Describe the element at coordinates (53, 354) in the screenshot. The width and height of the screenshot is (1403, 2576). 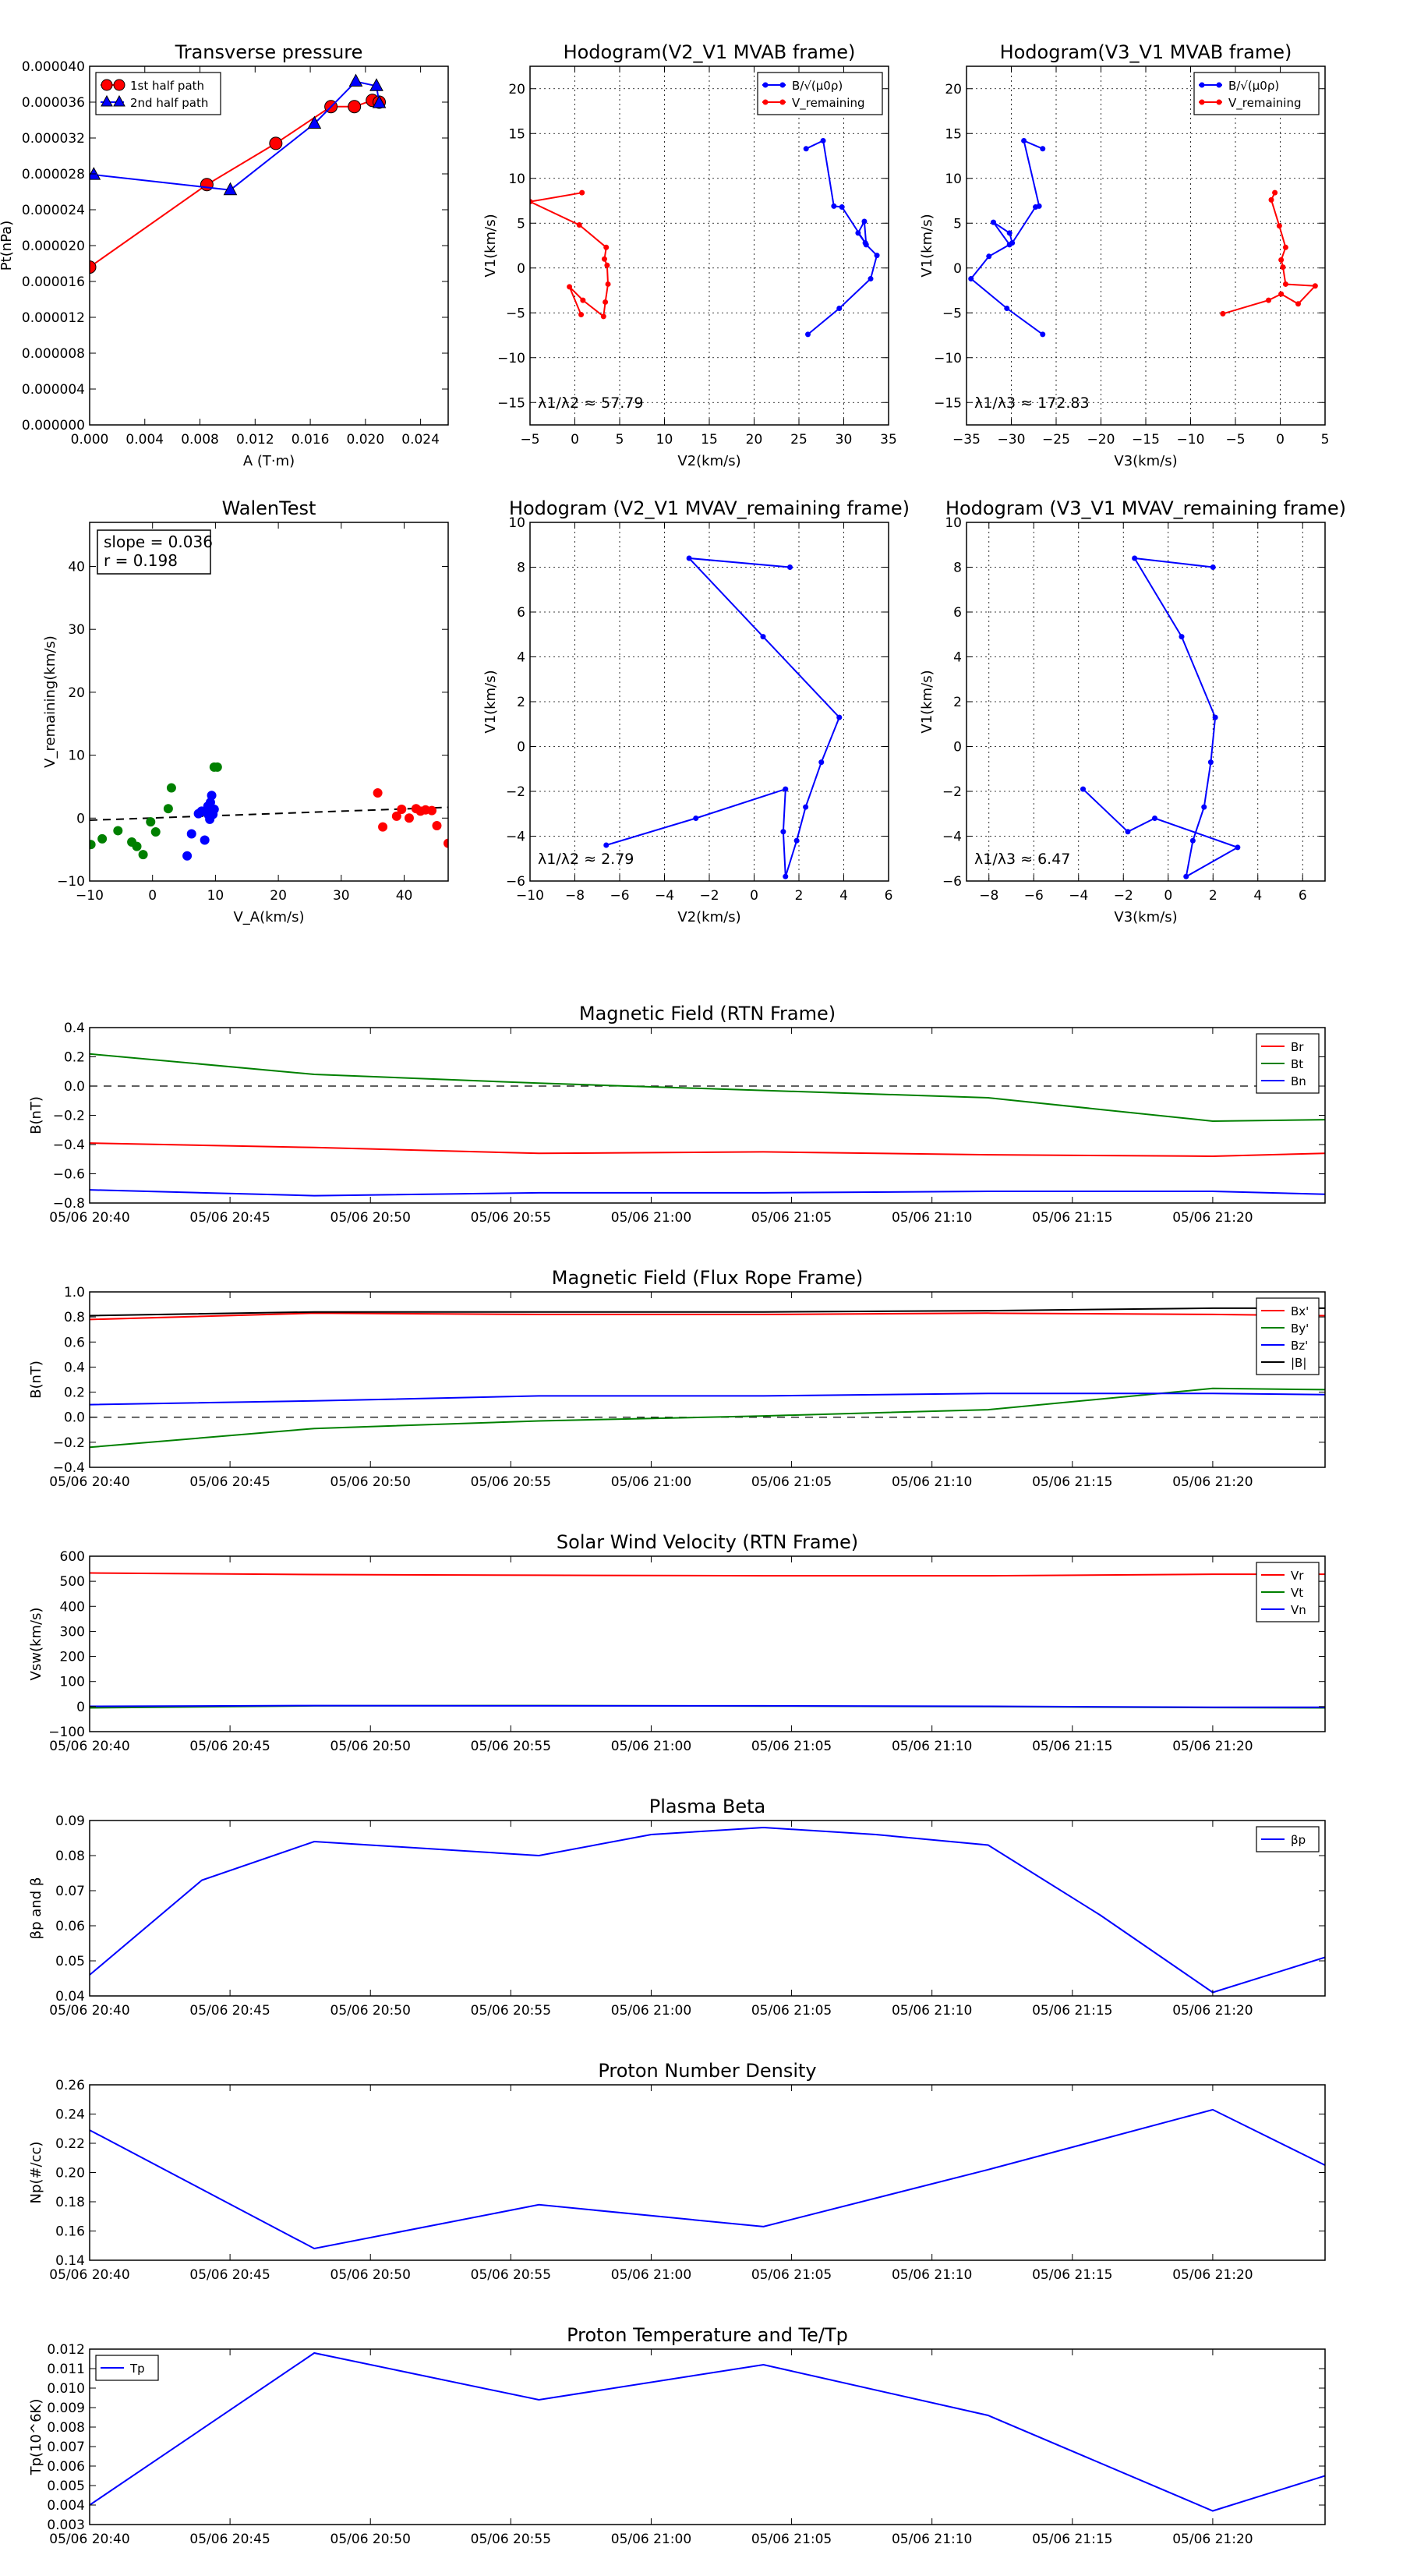
I see `y-tick-label: 0.000008` at that location.